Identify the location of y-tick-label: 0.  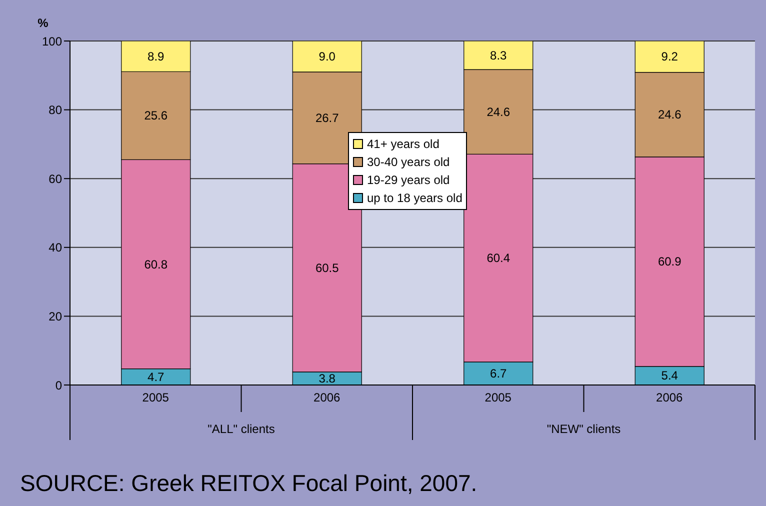
(58, 385).